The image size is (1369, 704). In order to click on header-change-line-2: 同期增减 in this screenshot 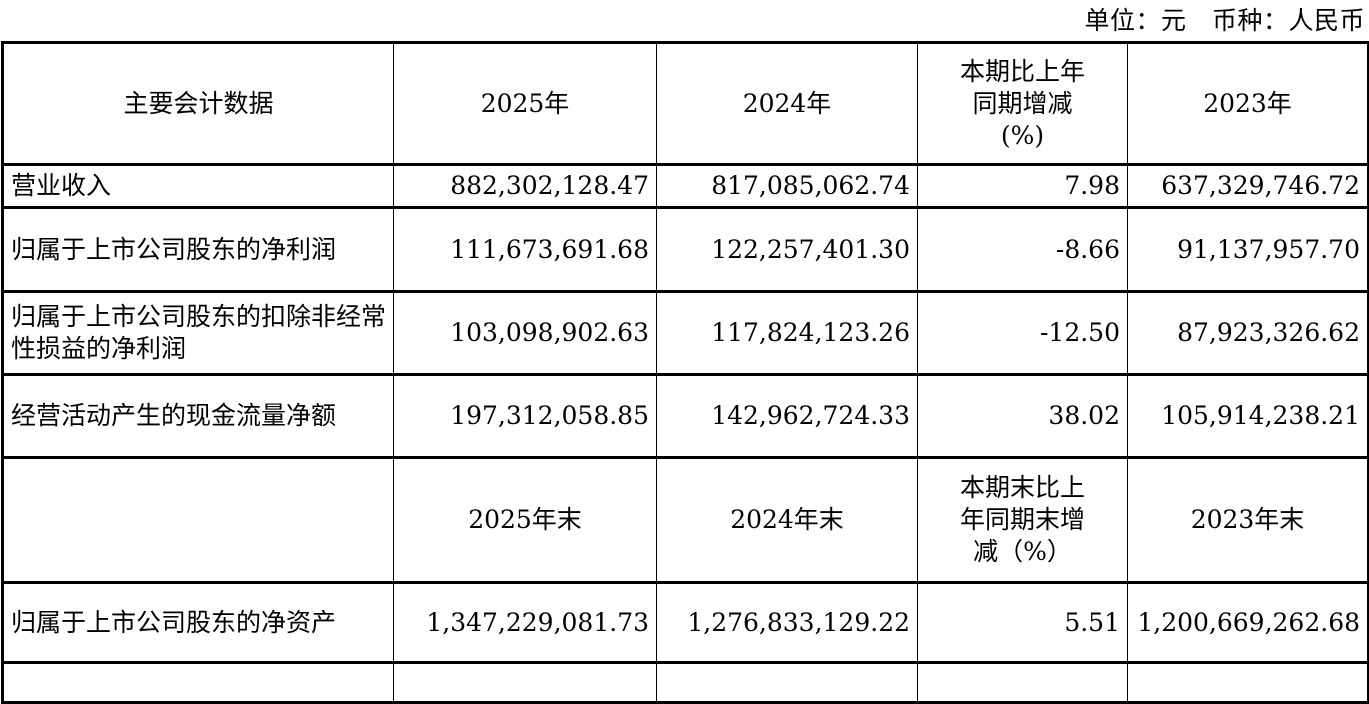, I will do `click(1022, 103)`.